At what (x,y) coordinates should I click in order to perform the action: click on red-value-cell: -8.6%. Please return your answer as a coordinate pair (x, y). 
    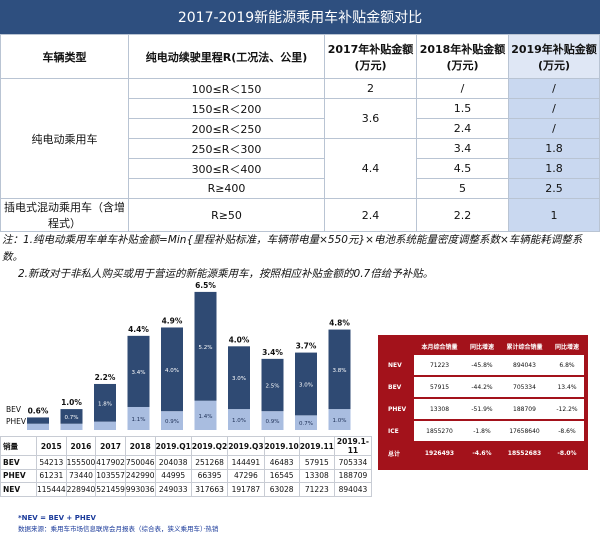
    Looking at the image, I should click on (566, 431).